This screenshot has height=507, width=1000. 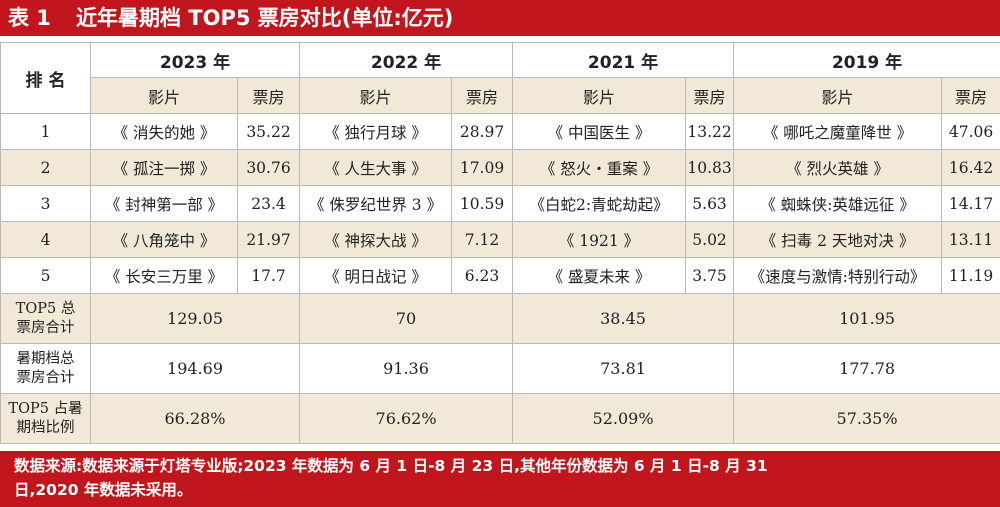 I want to click on film-cell: 《白蛇2:青蛇劫起》, so click(x=599, y=203).